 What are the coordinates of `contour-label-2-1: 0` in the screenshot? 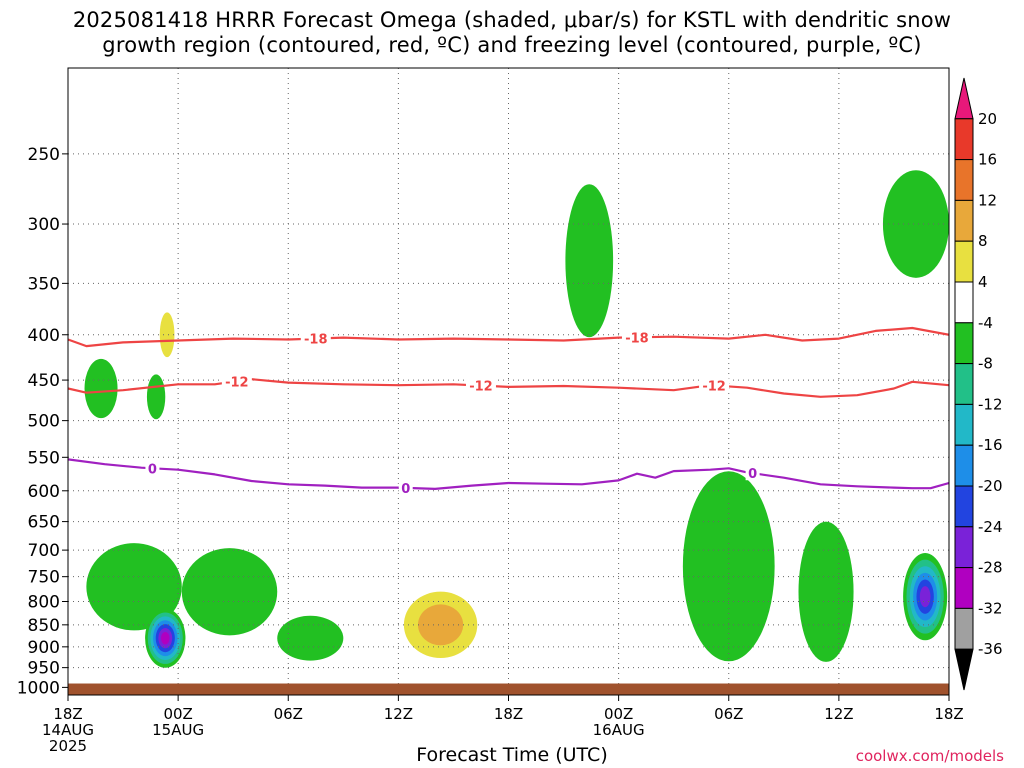 It's located at (405, 489).